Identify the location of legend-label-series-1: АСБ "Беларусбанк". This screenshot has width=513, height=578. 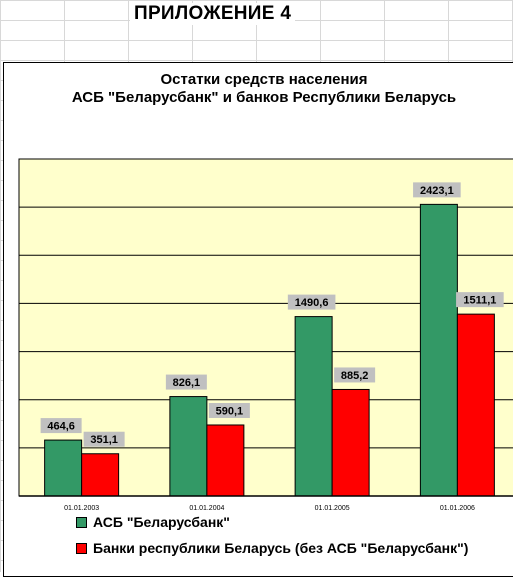
(161, 522).